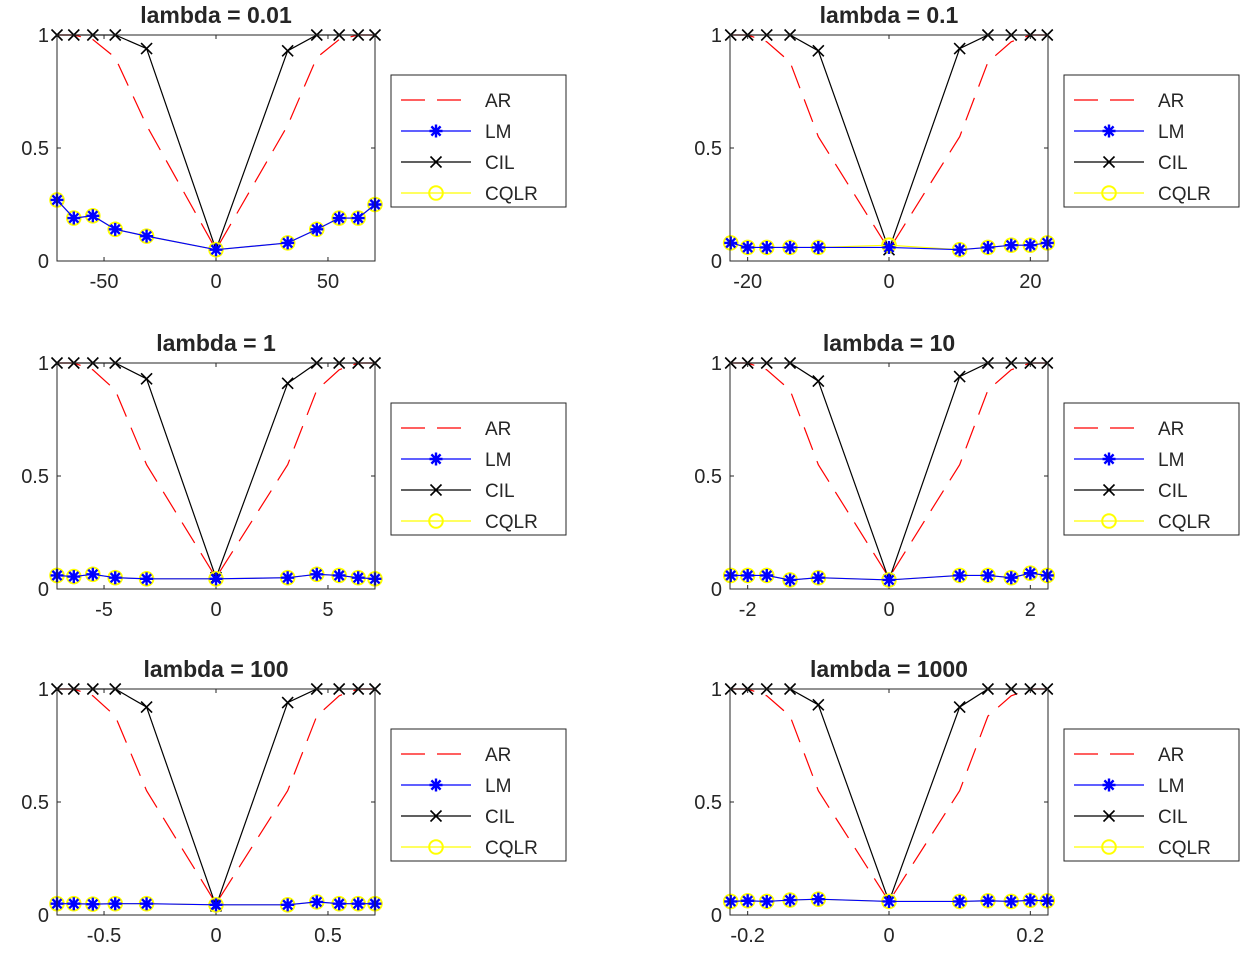 This screenshot has width=1254, height=959. Describe the element at coordinates (294, 147) in the screenshot. I see `chart-panel: -50 0 50 0 0.5 1 lambda = 0.01 AR LM CIL CQLR` at that location.